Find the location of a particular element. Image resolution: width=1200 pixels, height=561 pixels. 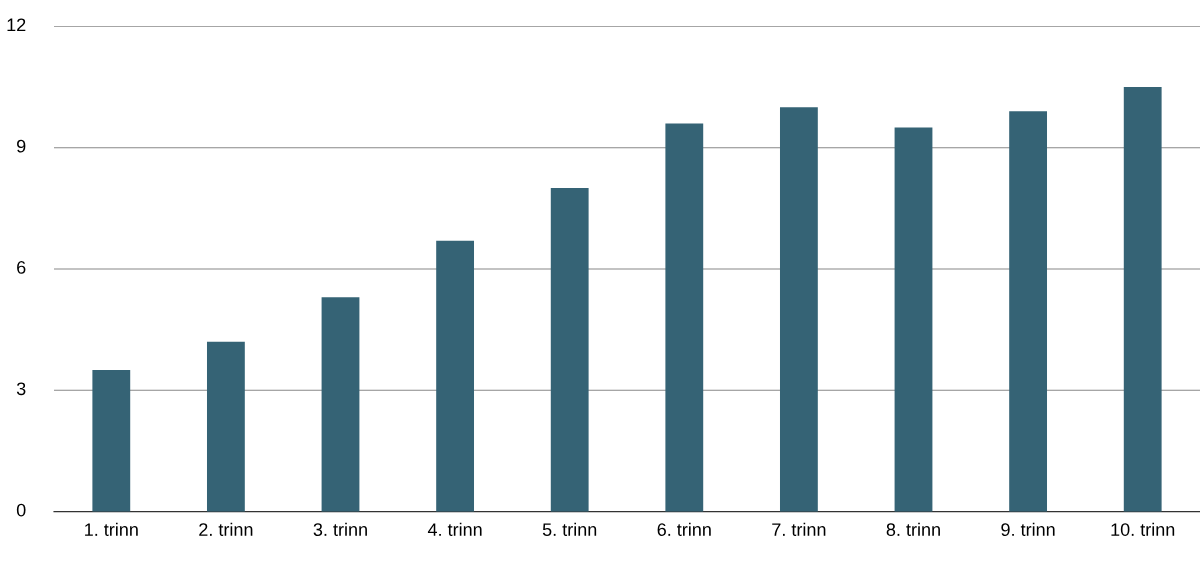

y-tick-label: 0 is located at coordinates (21, 510).